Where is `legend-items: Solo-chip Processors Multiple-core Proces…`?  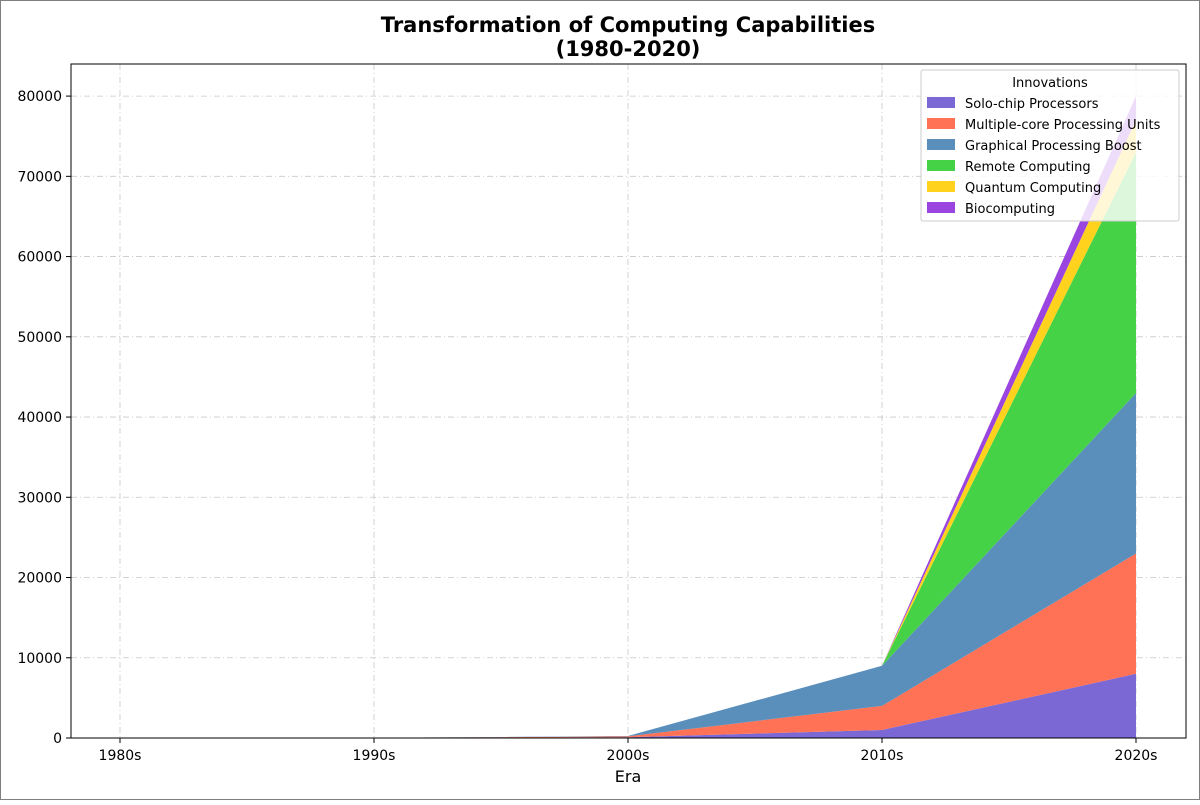 legend-items: Solo-chip Processors Multiple-core Proces… is located at coordinates (1044, 157).